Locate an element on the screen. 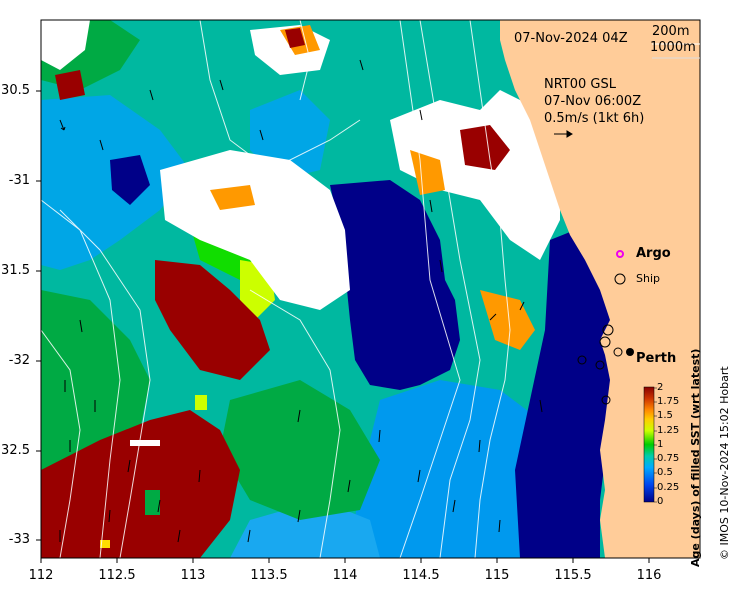  lon-tick-label: 112.5 is located at coordinates (117, 575).